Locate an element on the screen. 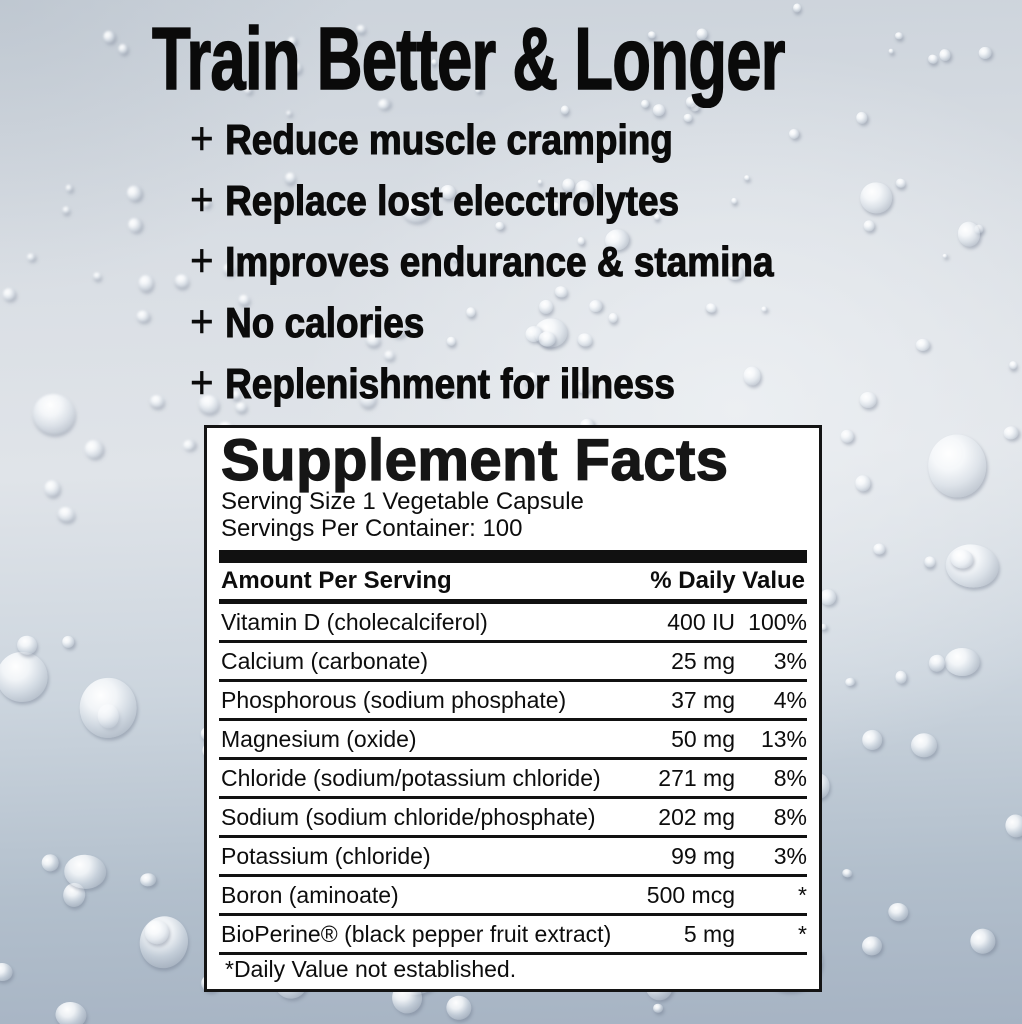 This screenshot has height=1024, width=1022. divider-thick-bar is located at coordinates (513, 556).